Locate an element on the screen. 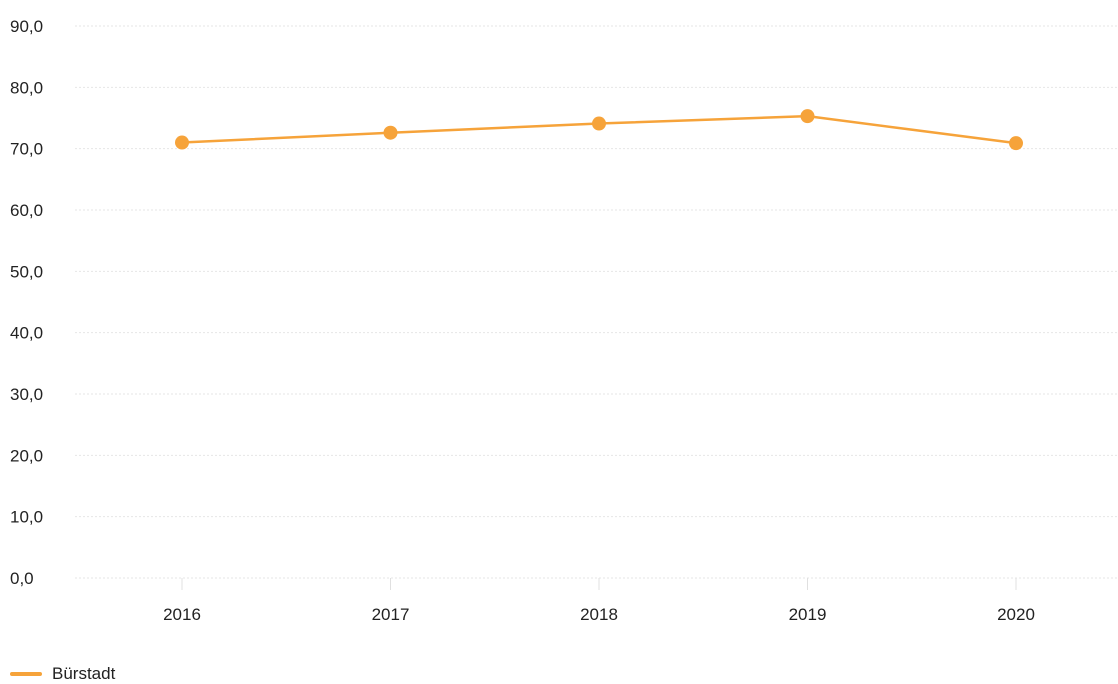  x-axis-ticks is located at coordinates (599, 584).